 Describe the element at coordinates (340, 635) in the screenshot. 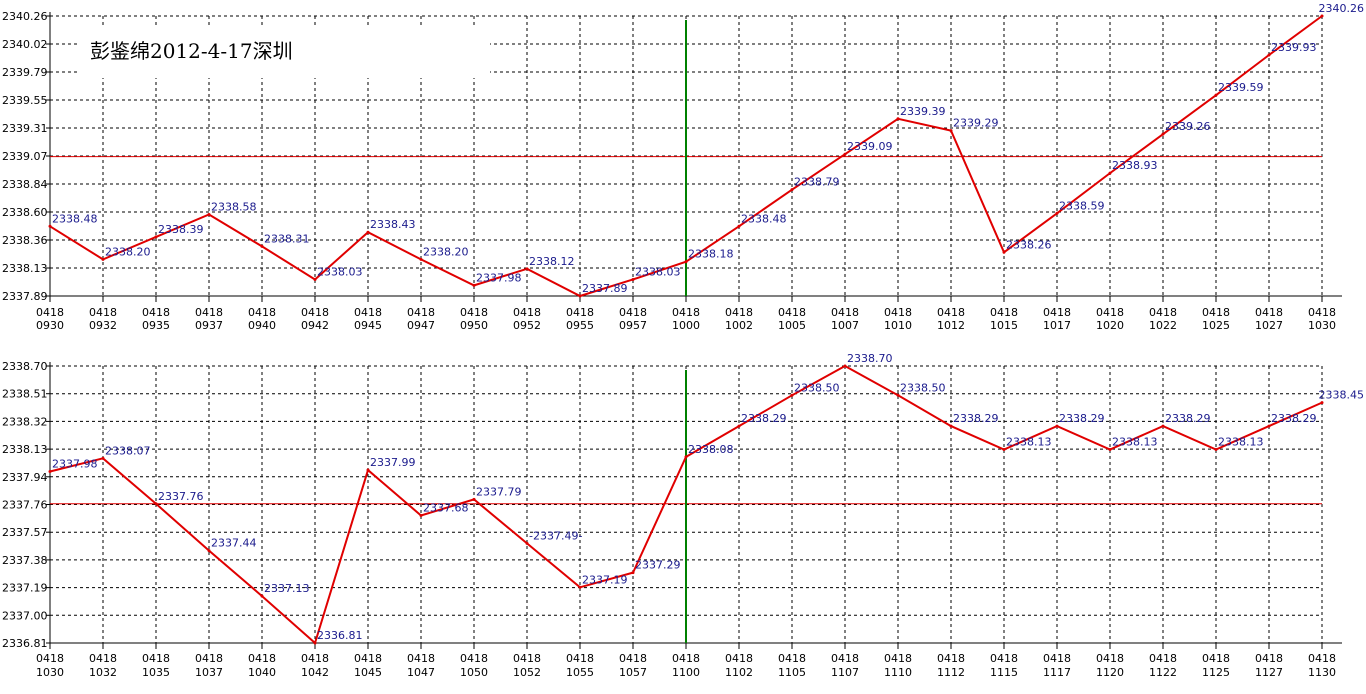

I see `data-label: 2336.81` at that location.